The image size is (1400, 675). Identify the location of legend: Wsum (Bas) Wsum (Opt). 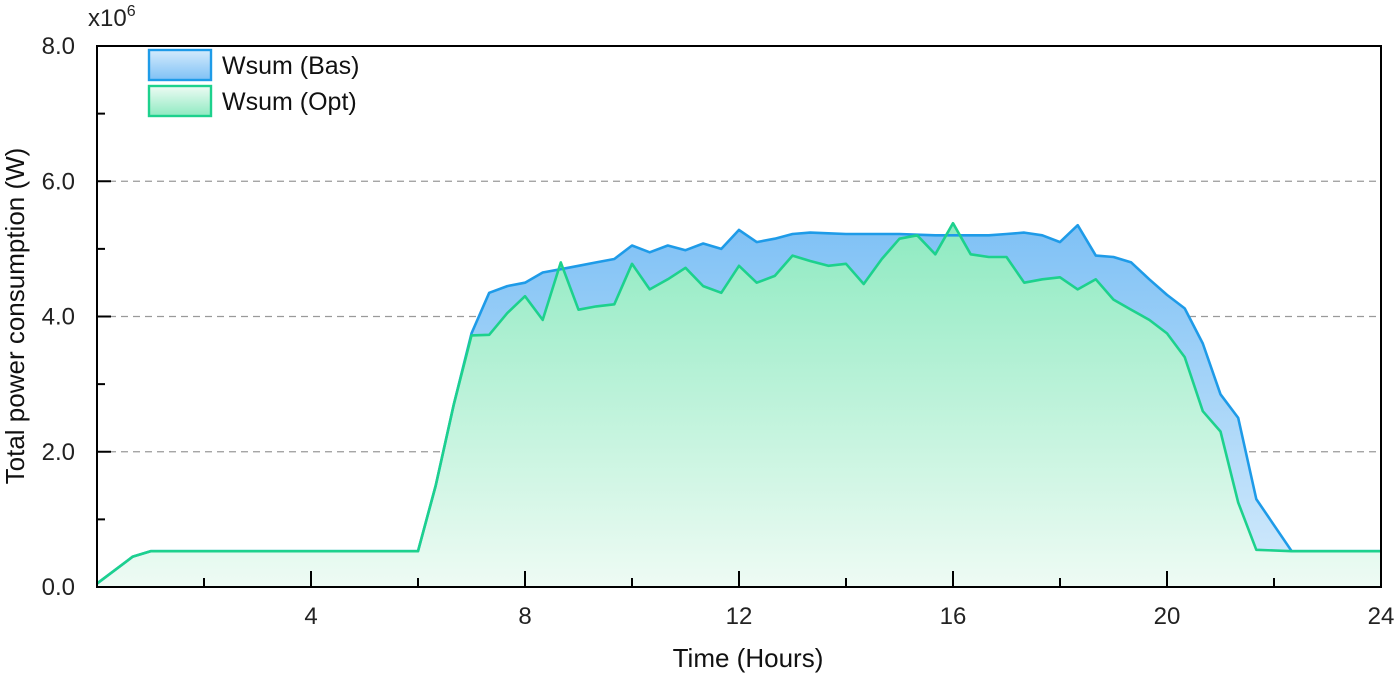
(253, 83).